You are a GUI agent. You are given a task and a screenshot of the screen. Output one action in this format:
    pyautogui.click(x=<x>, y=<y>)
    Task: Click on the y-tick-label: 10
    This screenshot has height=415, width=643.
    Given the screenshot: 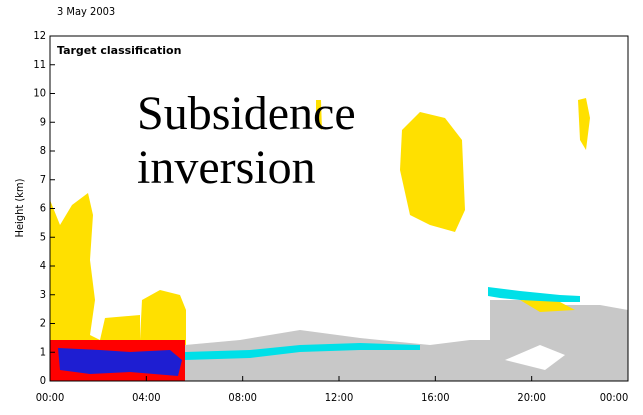 What is the action you would take?
    pyautogui.click(x=39, y=93)
    